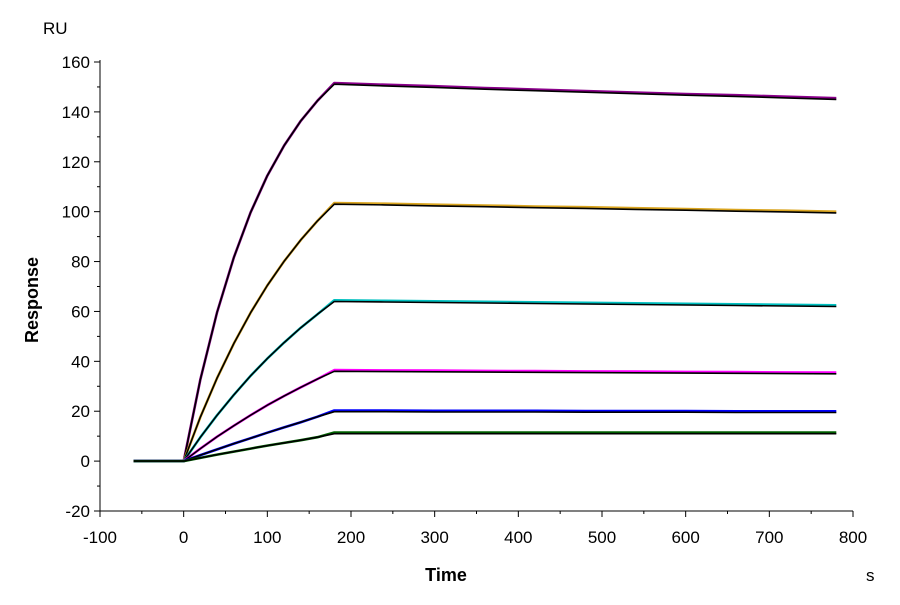 The image size is (900, 605). What do you see at coordinates (685, 537) in the screenshot?
I see `x-tick-label: 600` at bounding box center [685, 537].